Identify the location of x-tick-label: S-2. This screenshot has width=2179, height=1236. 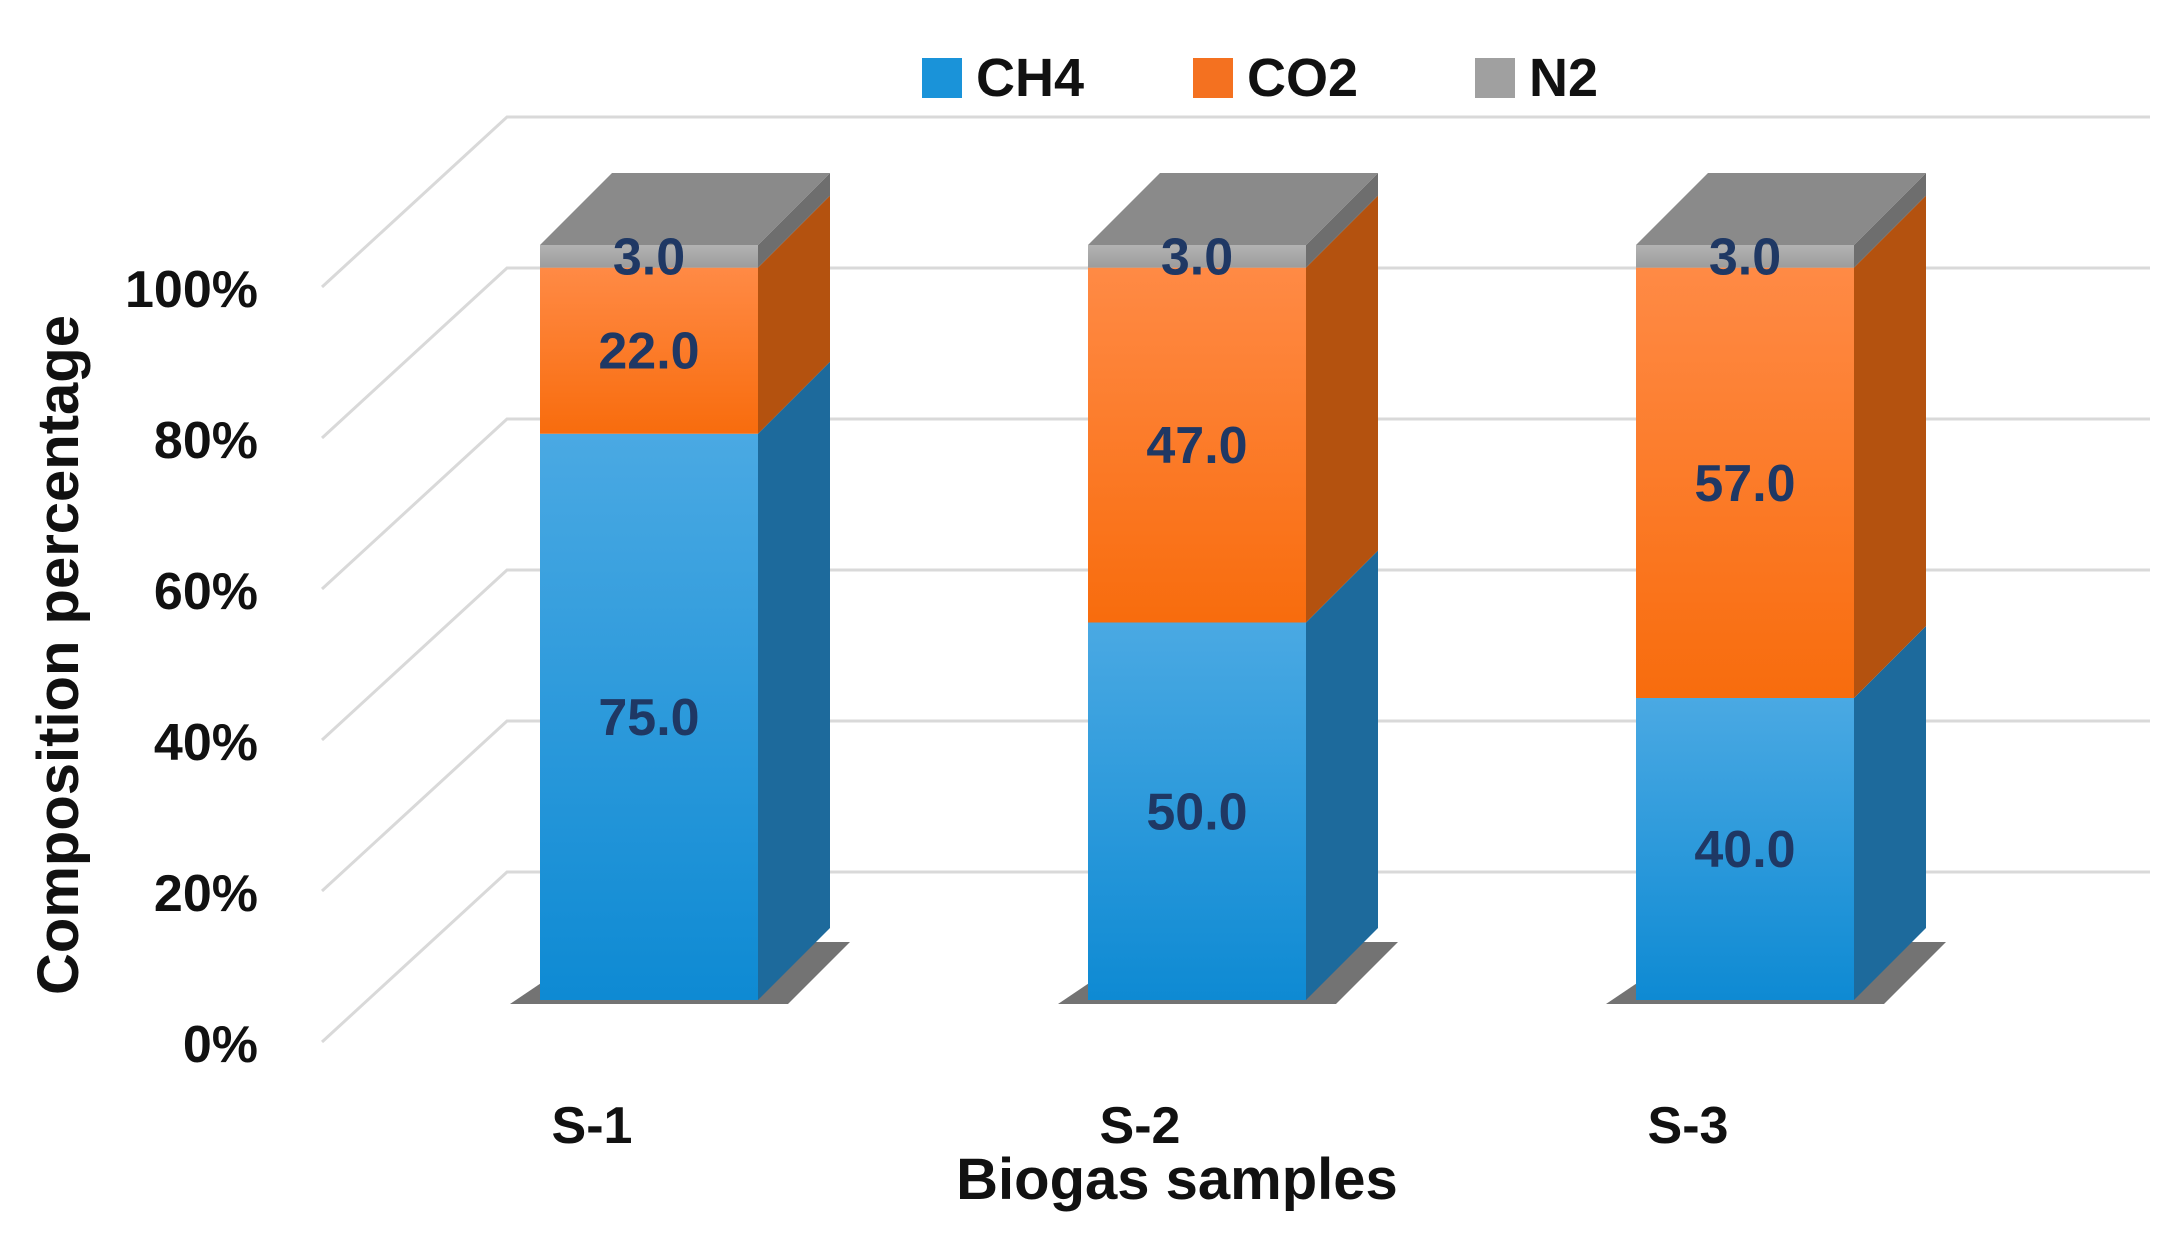
(1140, 1126).